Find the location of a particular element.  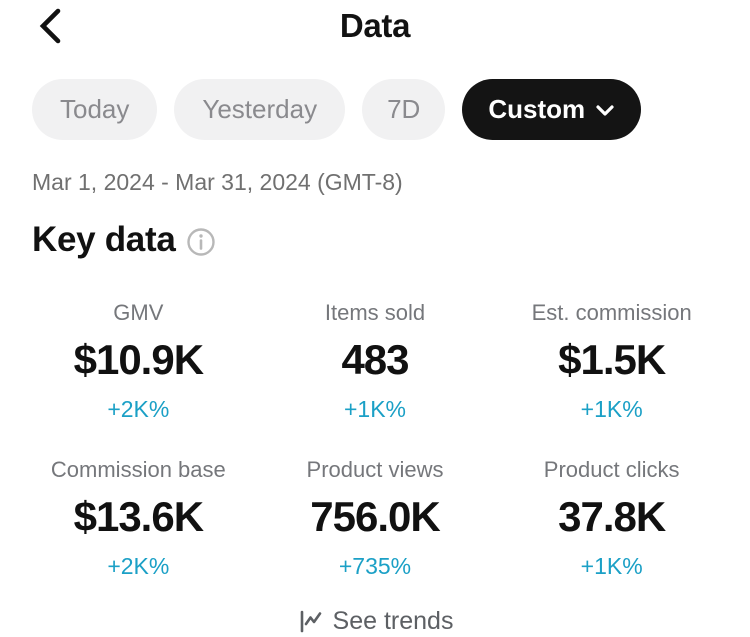

metric-card-gmv: GMV $10.9K +2K% is located at coordinates (138, 361).